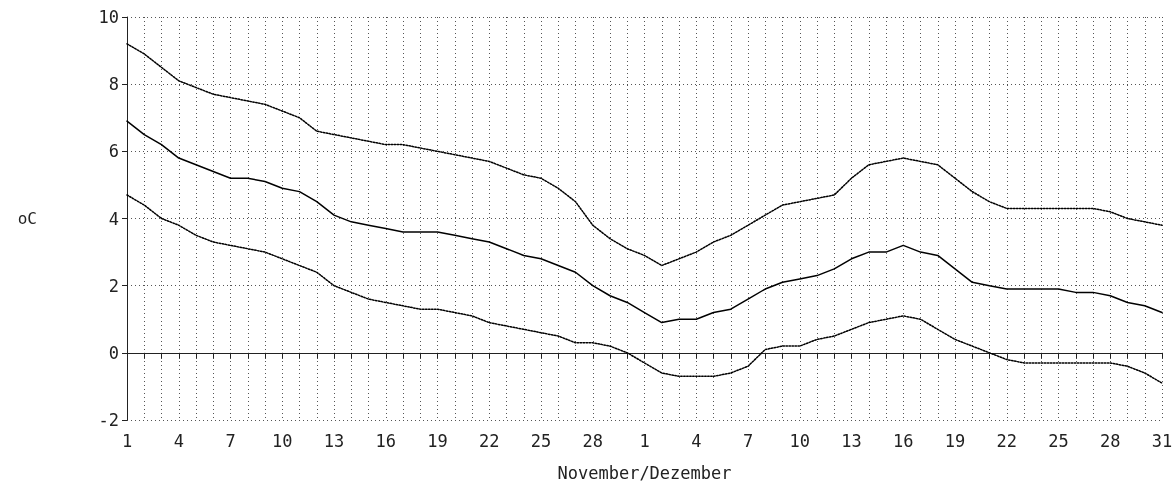 This screenshot has width=1176, height=495. What do you see at coordinates (113, 84) in the screenshot?
I see `y-tick-label: 8` at bounding box center [113, 84].